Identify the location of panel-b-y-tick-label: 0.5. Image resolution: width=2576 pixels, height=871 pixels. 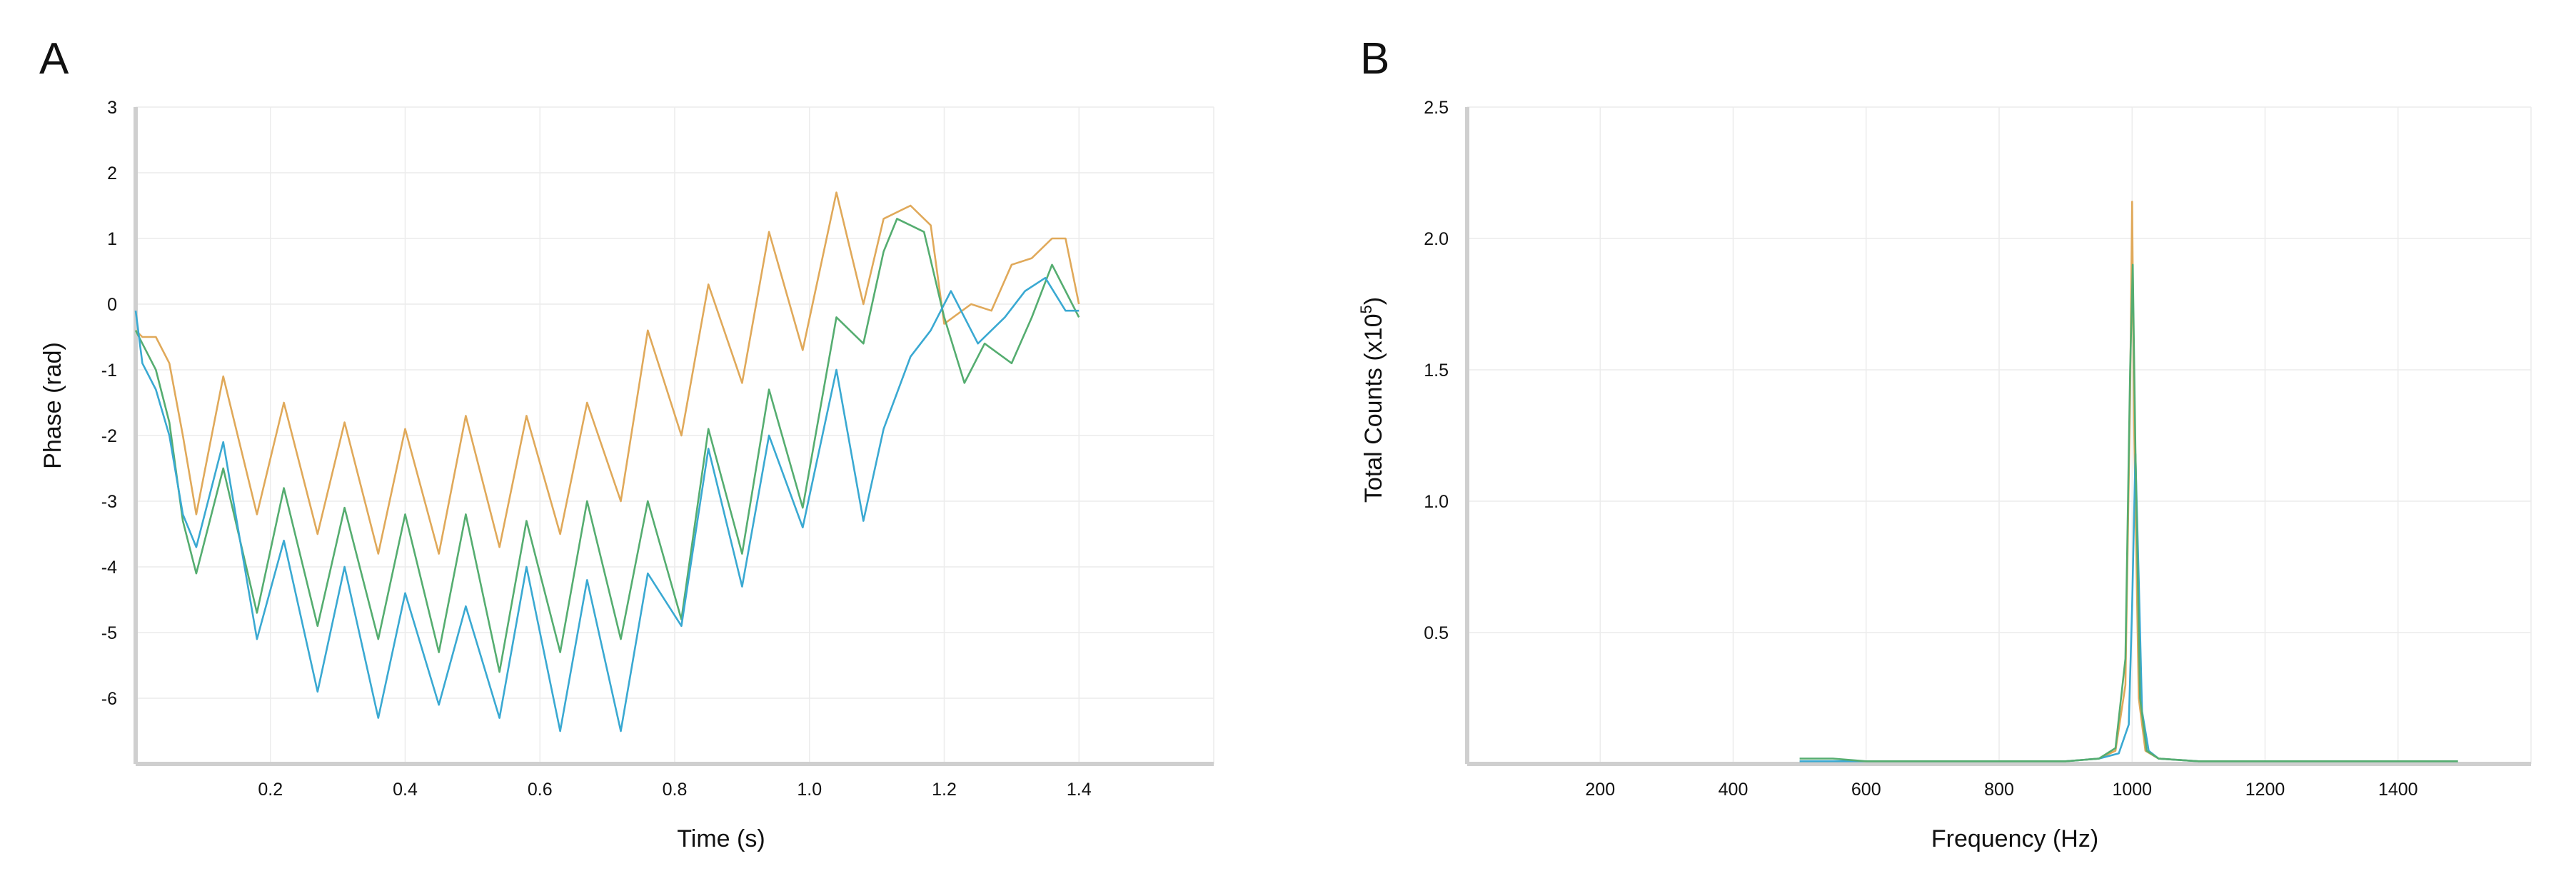
(1436, 633).